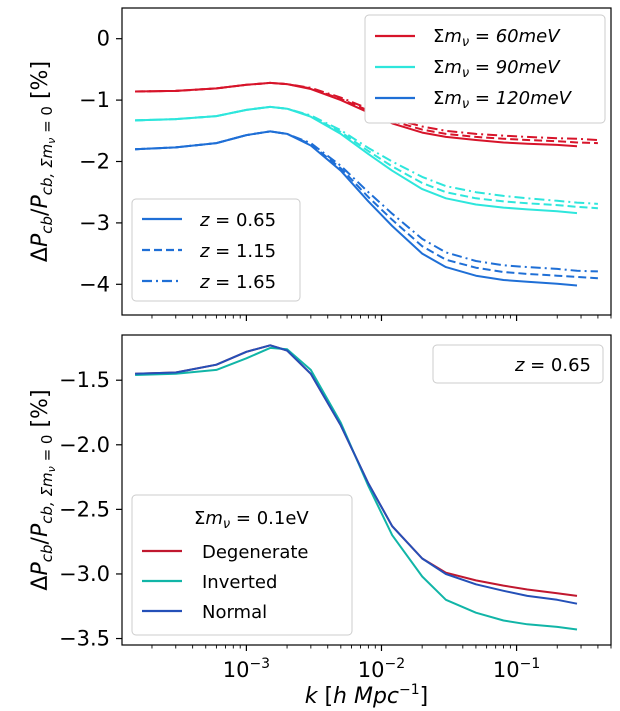 Image resolution: width=620 pixels, height=711 pixels. Describe the element at coordinates (43, 161) in the screenshot. I see `top-y-axis-label: ΔPcb/Pcb, Σmν = 0 [%]` at that location.